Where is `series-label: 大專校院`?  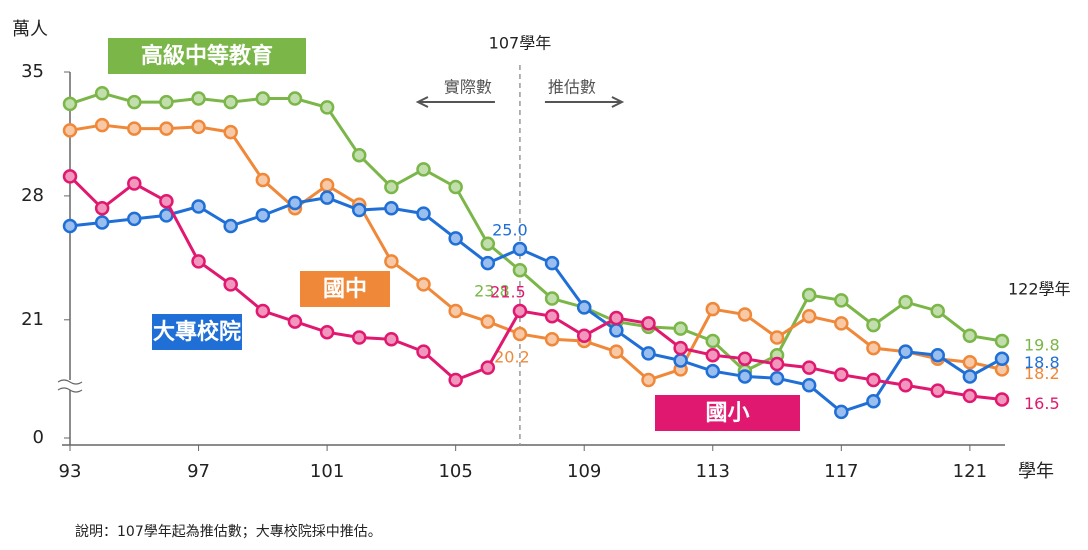 series-label: 大專校院 is located at coordinates (197, 332).